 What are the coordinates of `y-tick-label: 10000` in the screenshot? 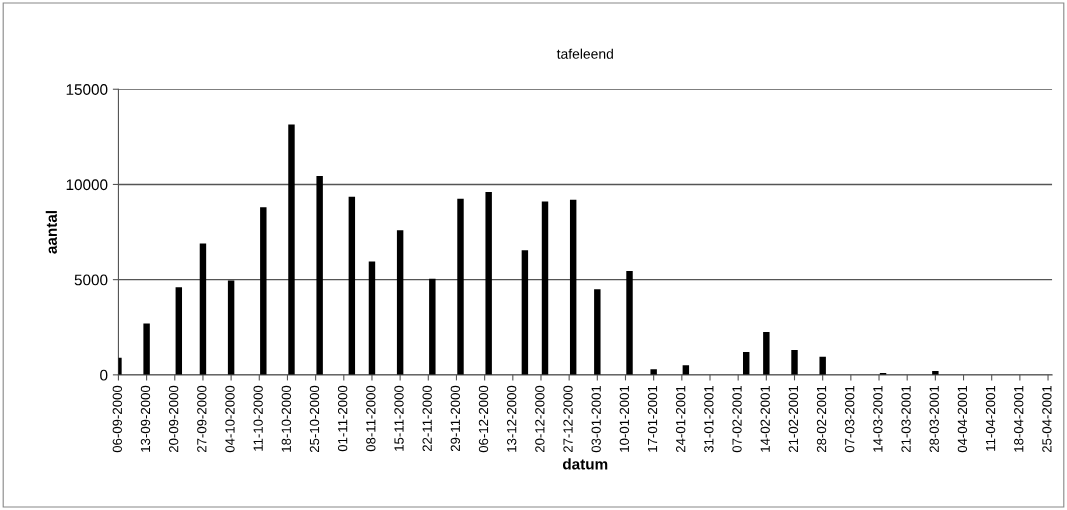 It's located at (87, 185).